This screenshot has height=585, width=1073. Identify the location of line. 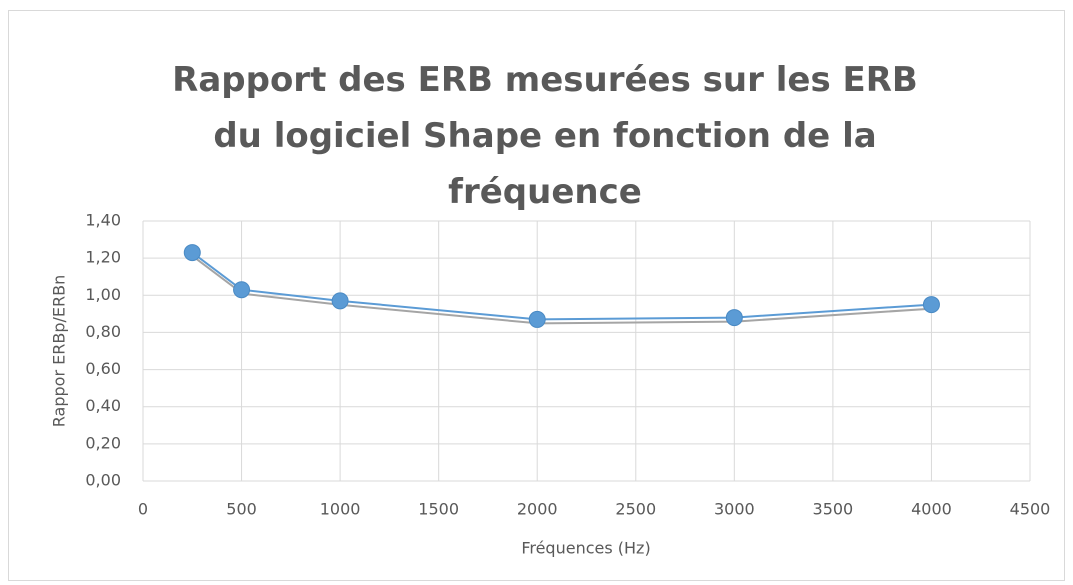
(561, 286).